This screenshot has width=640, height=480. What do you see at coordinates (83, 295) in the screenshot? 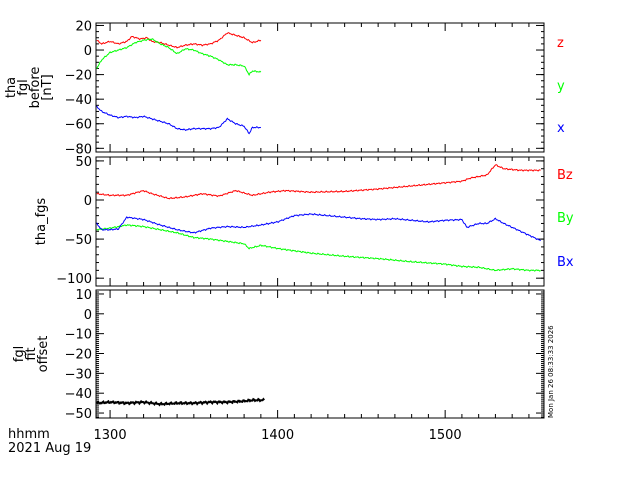
I see `y-tick-label: 10` at bounding box center [83, 295].